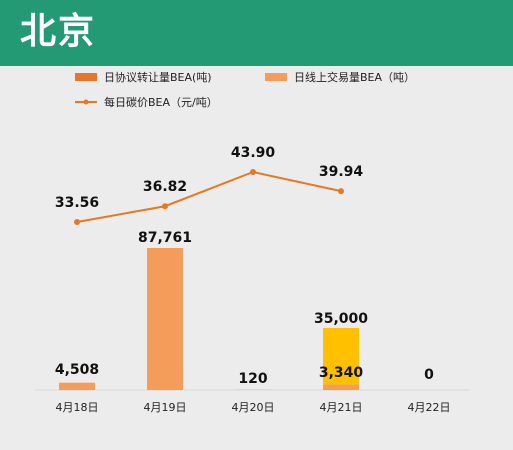  Describe the element at coordinates (165, 238) in the screenshot. I see `bar-label-1: 87,761` at that location.